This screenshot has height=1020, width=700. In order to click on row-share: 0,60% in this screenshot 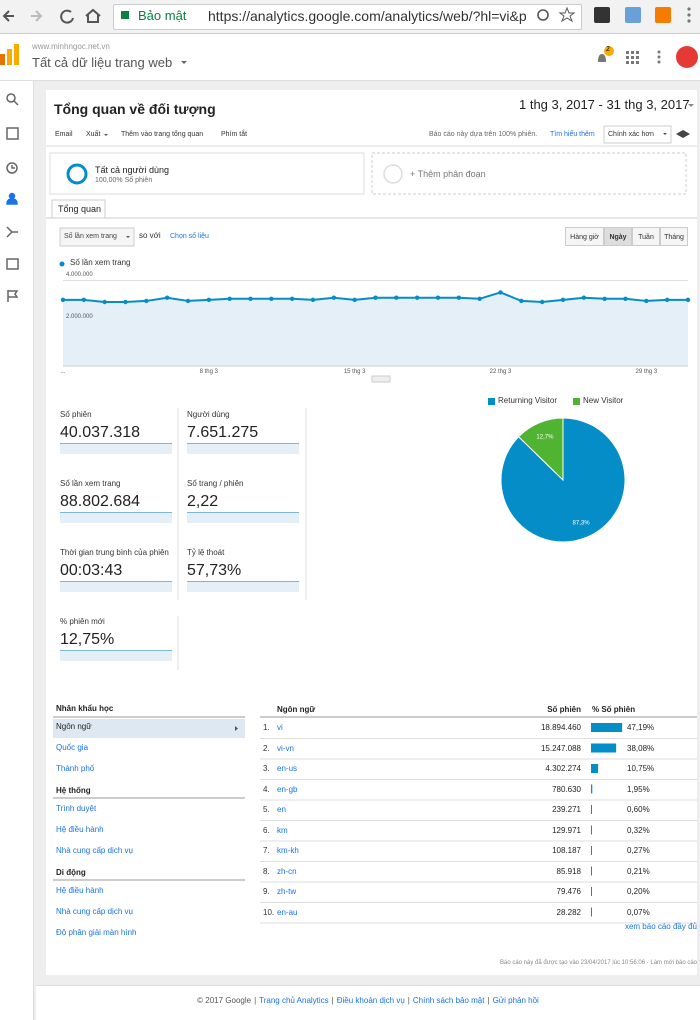, I will do `click(638, 809)`.